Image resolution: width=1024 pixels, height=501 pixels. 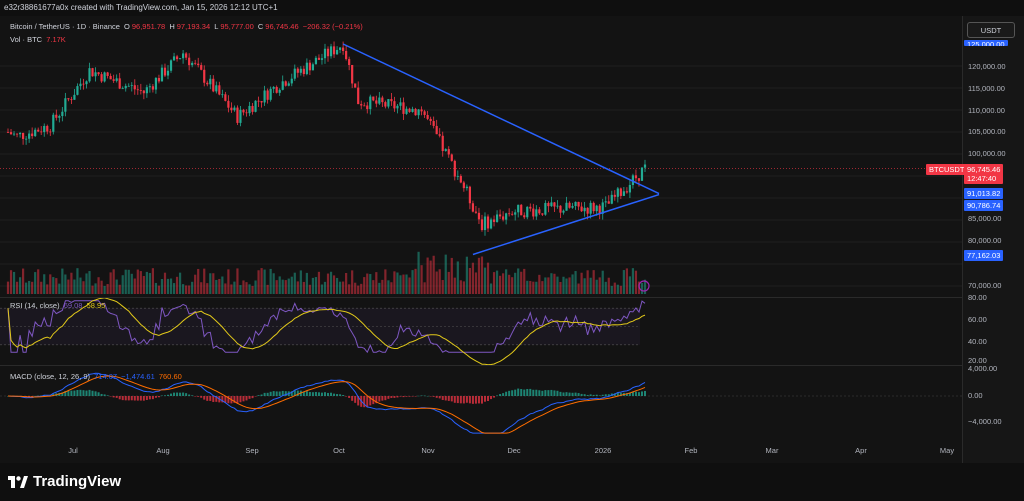 What do you see at coordinates (986, 110) in the screenshot?
I see `price-tick: 110,000.00` at bounding box center [986, 110].